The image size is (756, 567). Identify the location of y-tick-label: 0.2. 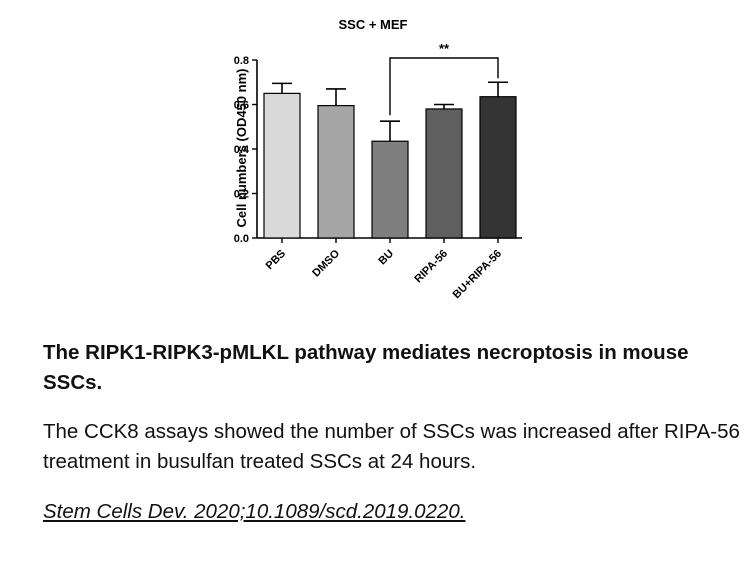
(241, 195).